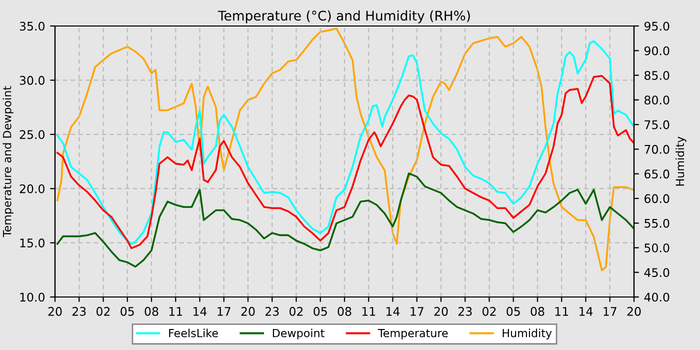 The height and width of the screenshot is (350, 700). What do you see at coordinates (8, 162) in the screenshot?
I see `y-axis-title: Temperature and Dewpoint` at bounding box center [8, 162].